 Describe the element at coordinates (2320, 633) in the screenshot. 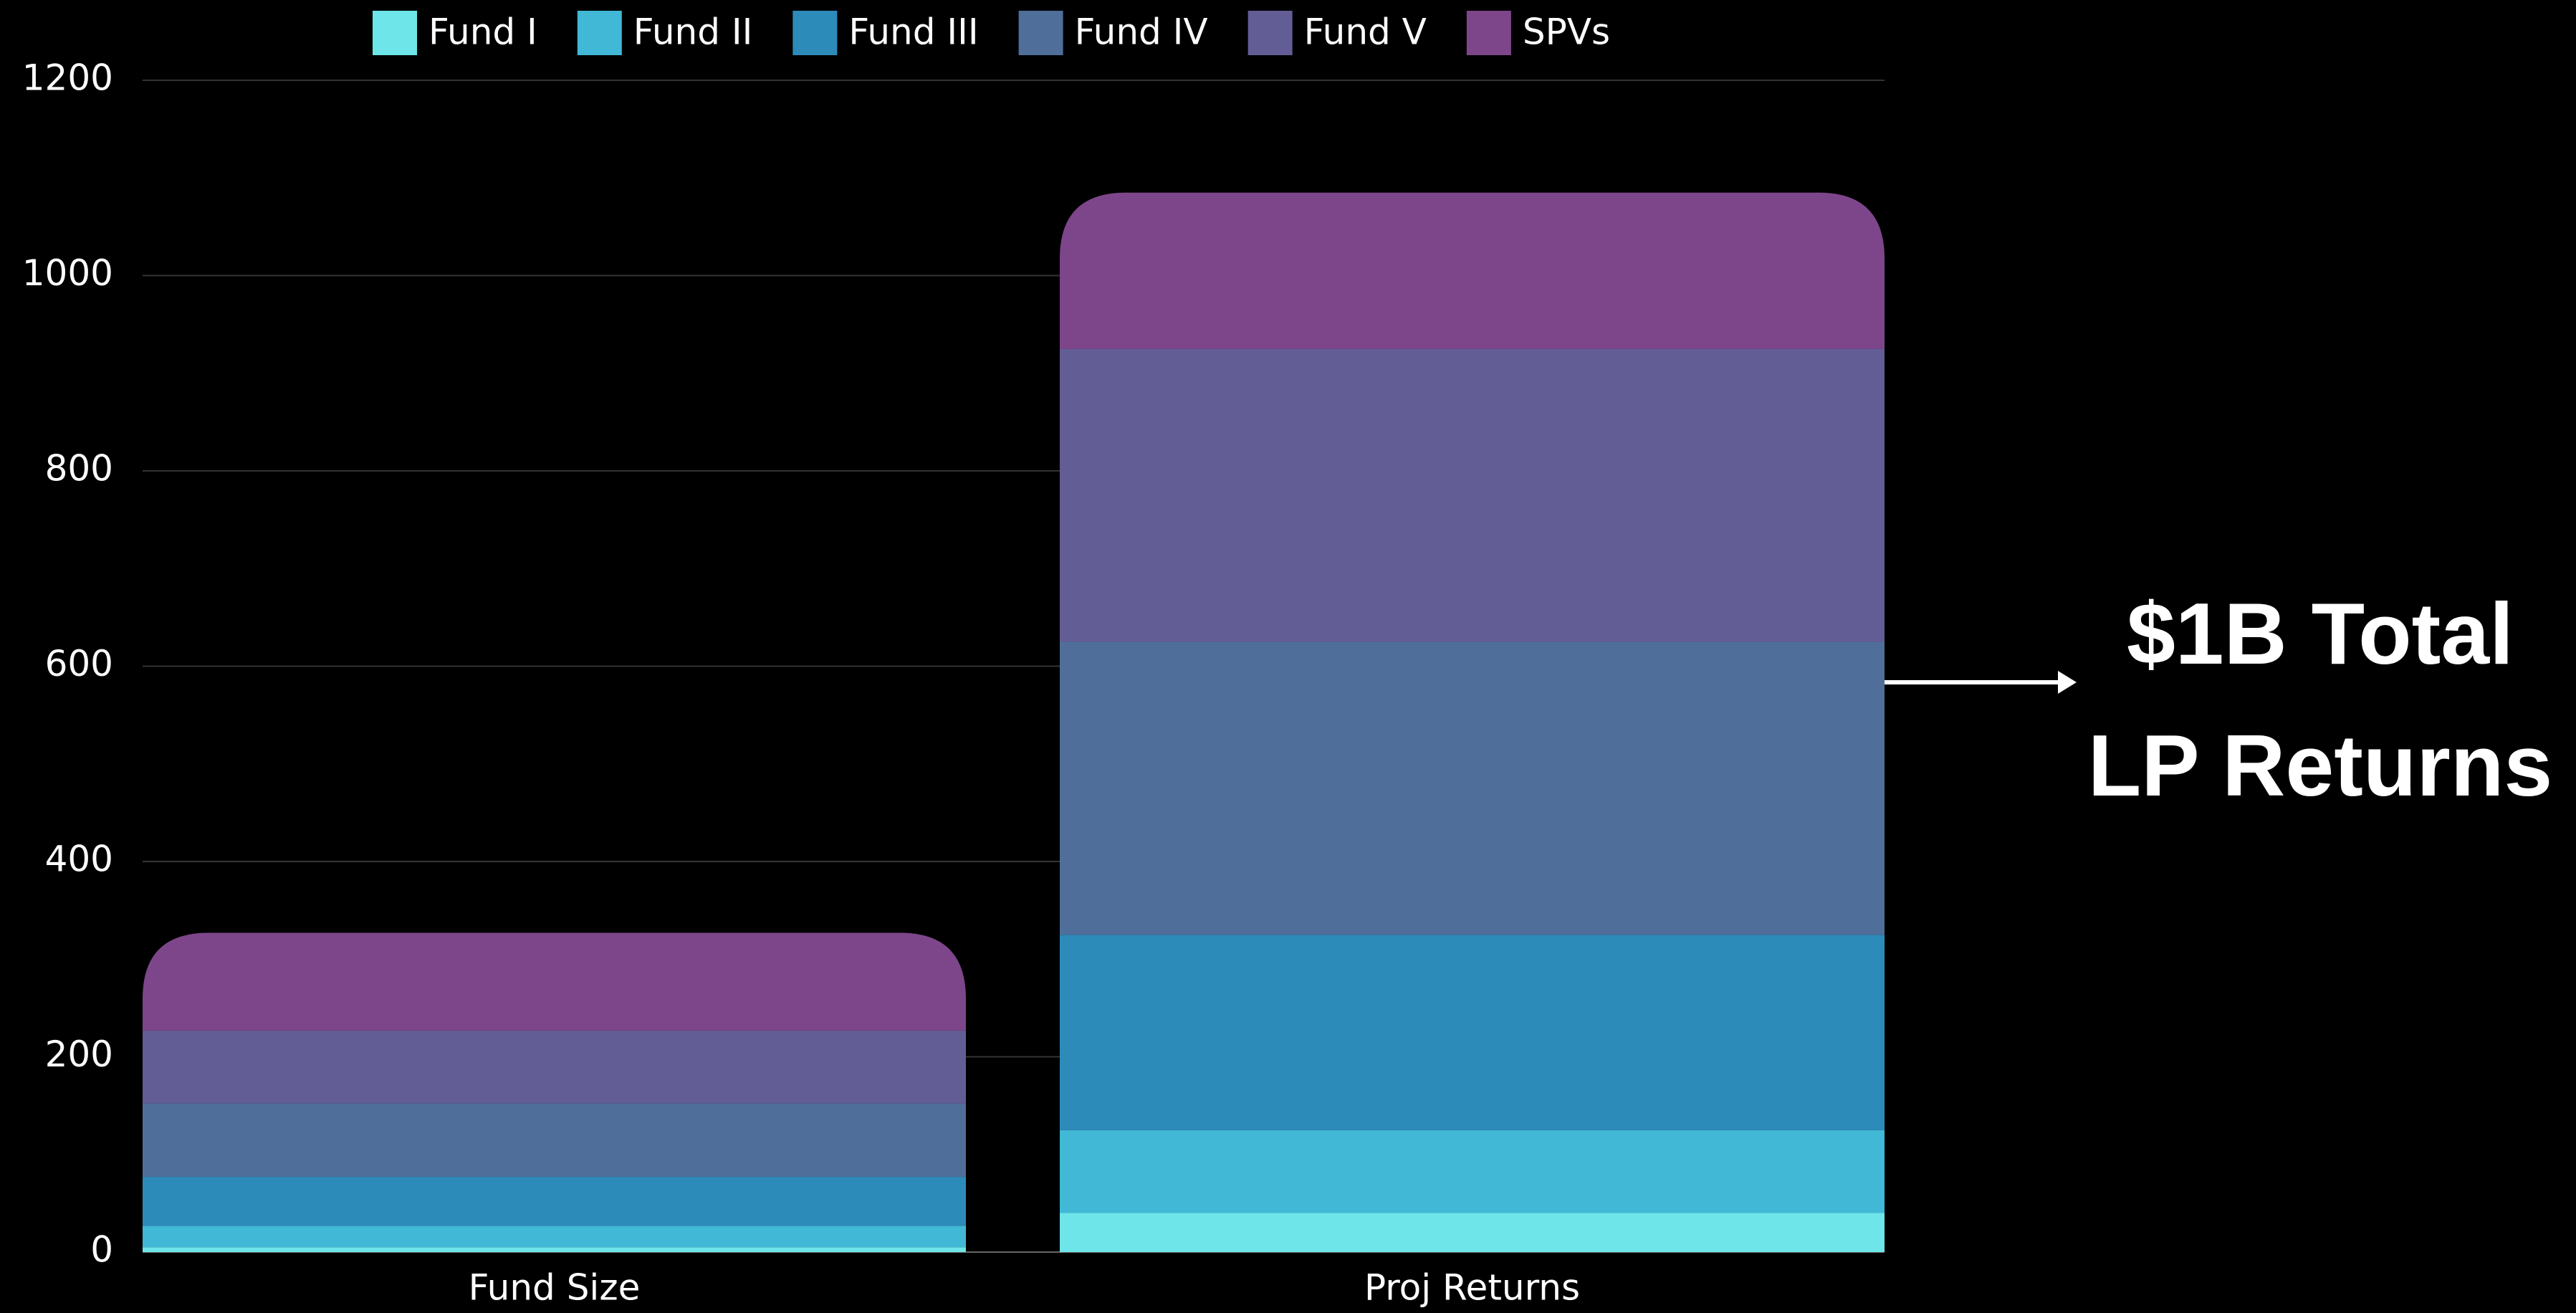

I see `annotation-line: $1B Total` at that location.